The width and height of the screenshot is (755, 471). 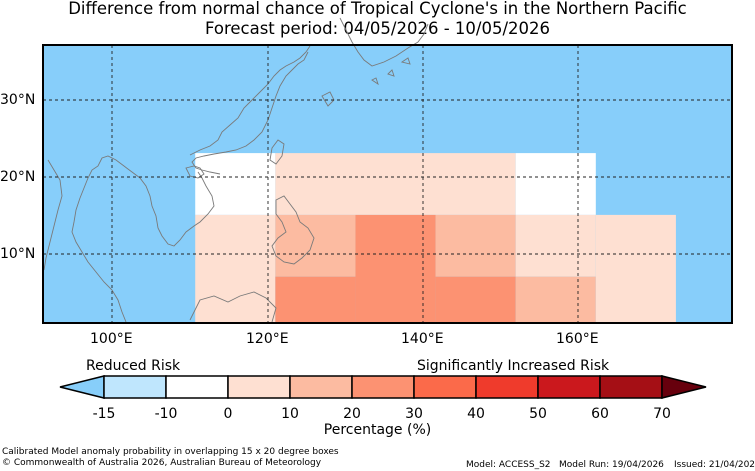 I want to click on colorbar-tick-label: 70, so click(x=662, y=414).